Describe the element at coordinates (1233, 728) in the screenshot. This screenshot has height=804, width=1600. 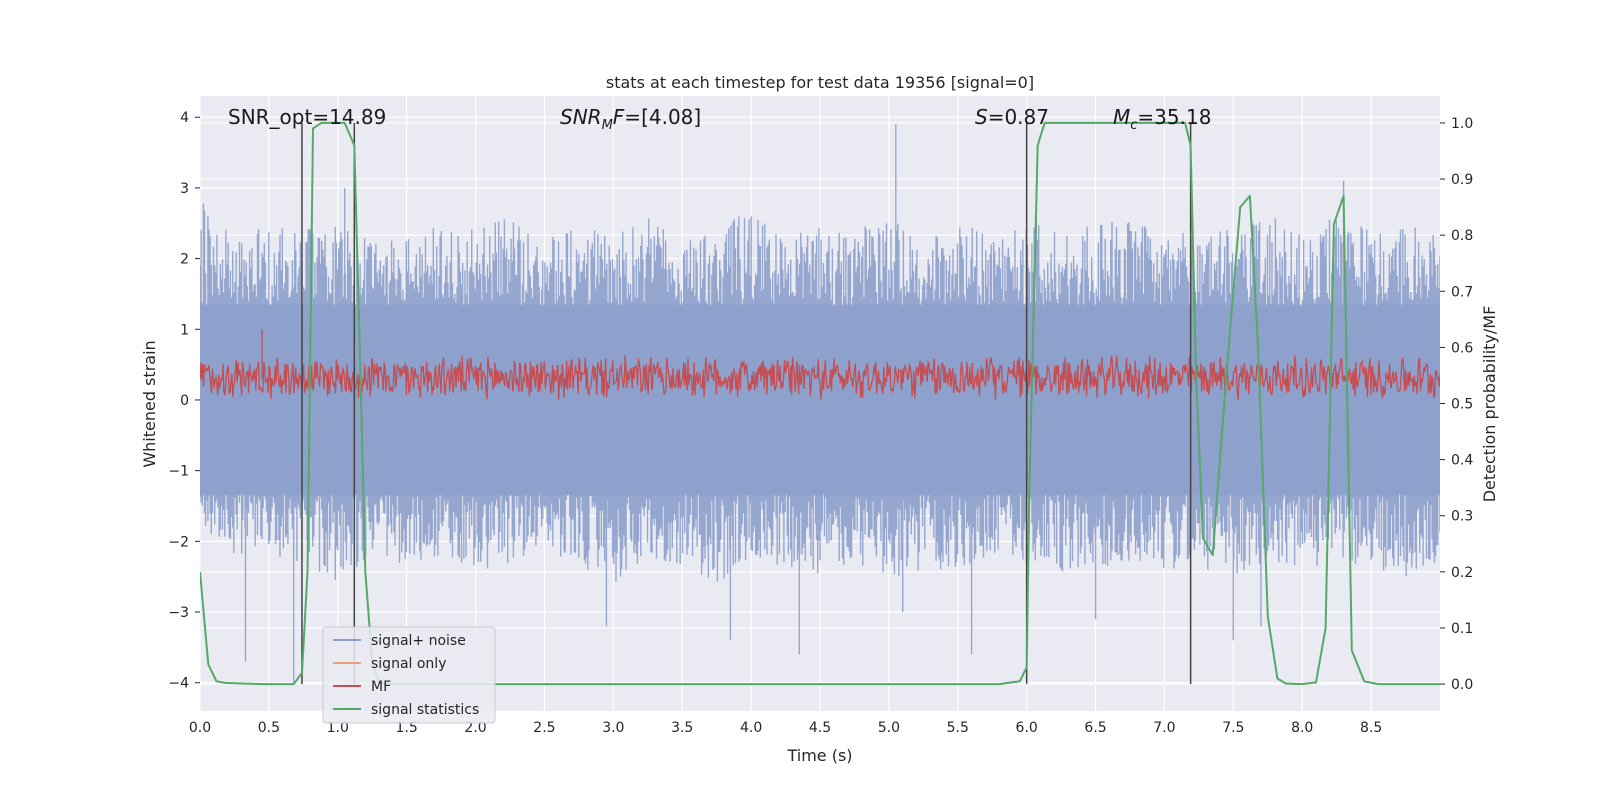
I see `x-tick-label: 7.5` at that location.